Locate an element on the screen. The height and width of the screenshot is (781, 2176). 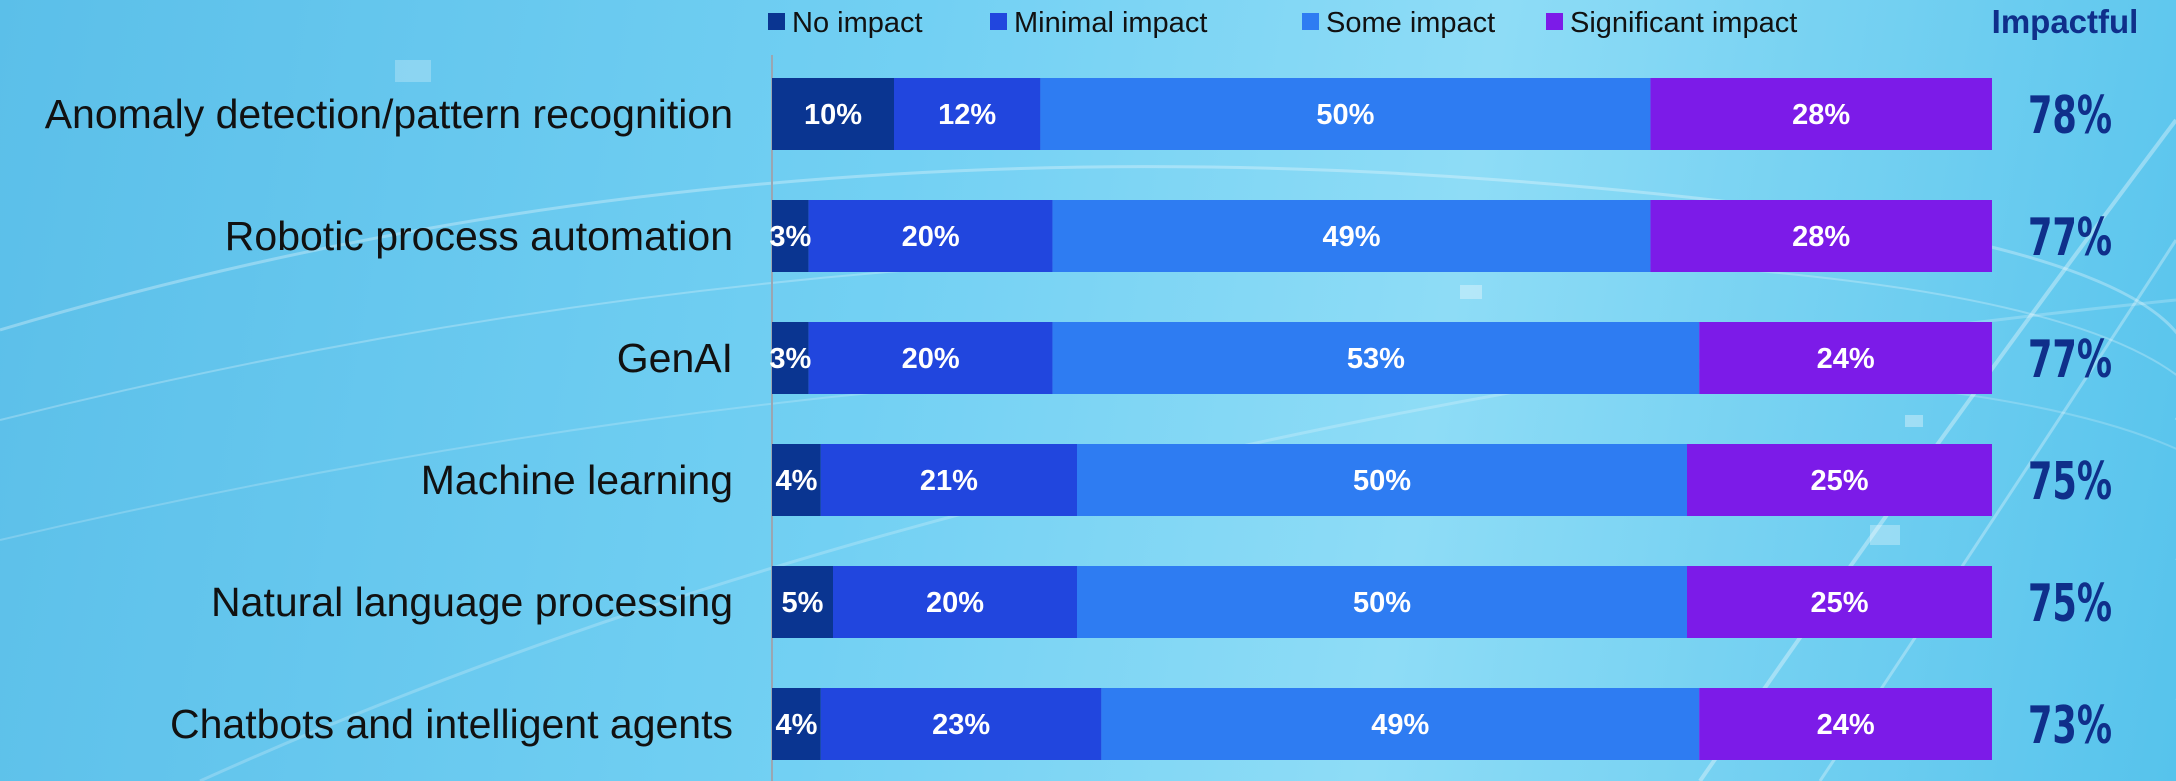
bar-segment-r3-s1 is located at coordinates (948, 480).